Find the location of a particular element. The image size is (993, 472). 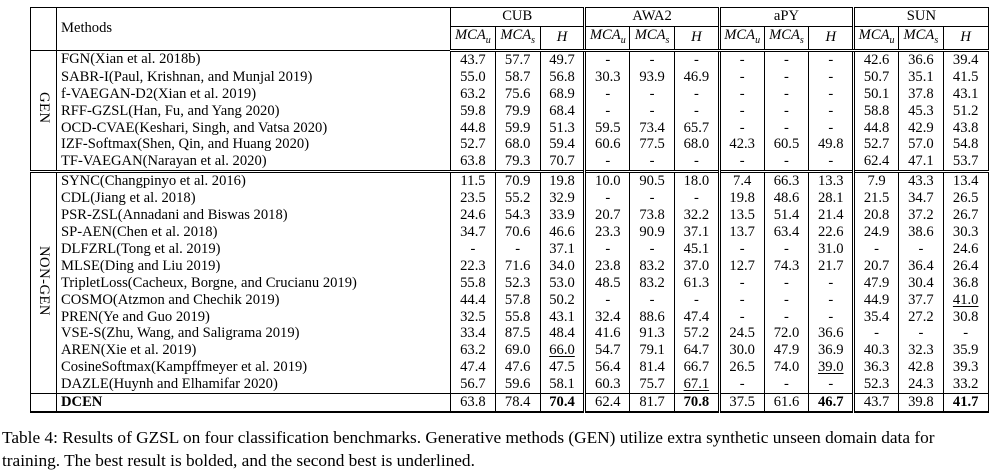

value-cell: 90.5 is located at coordinates (652, 180).